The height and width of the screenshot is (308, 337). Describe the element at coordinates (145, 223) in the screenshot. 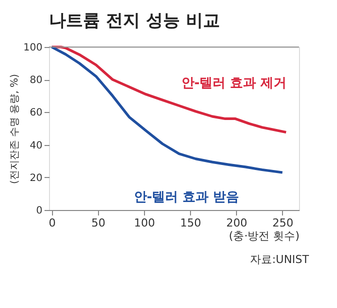

I see `x-tick-label: 100` at that location.